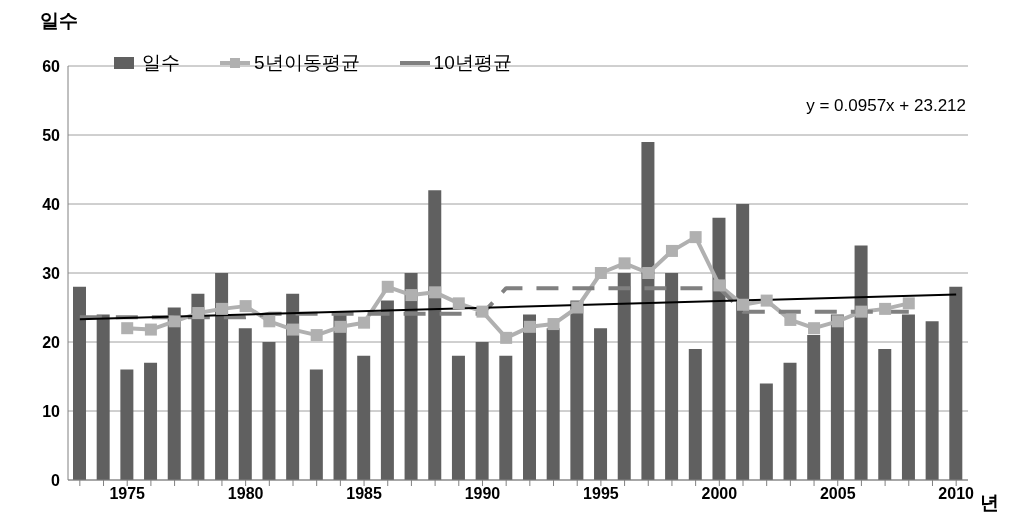 The image size is (1026, 532). Describe the element at coordinates (719, 494) in the screenshot. I see `x-tick-label: 2000` at that location.